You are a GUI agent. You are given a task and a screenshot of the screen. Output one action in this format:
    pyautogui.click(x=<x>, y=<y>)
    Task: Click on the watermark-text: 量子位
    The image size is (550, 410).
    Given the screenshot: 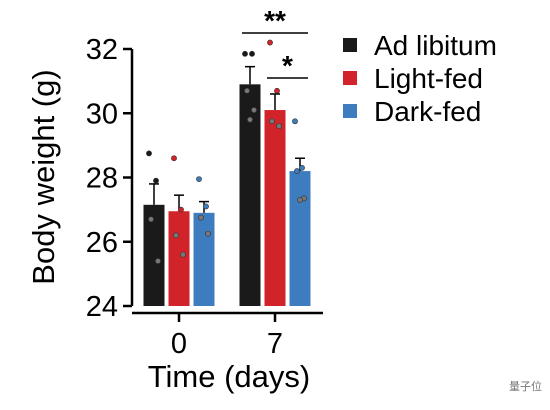 What is the action you would take?
    pyautogui.click(x=525, y=386)
    